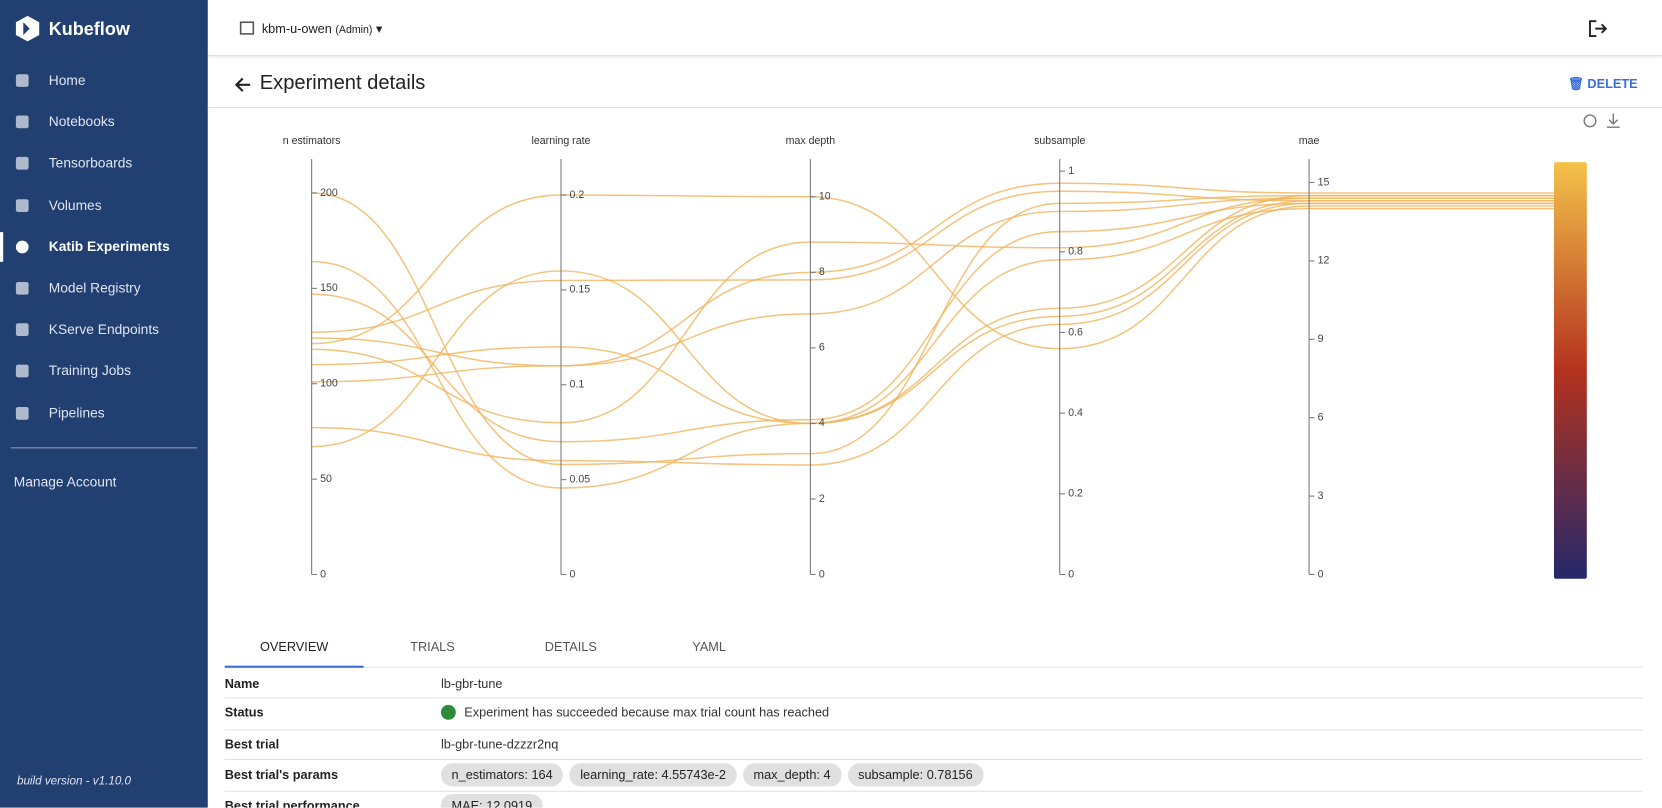  Describe the element at coordinates (570, 647) in the screenshot. I see `tab: DETAILS` at that location.